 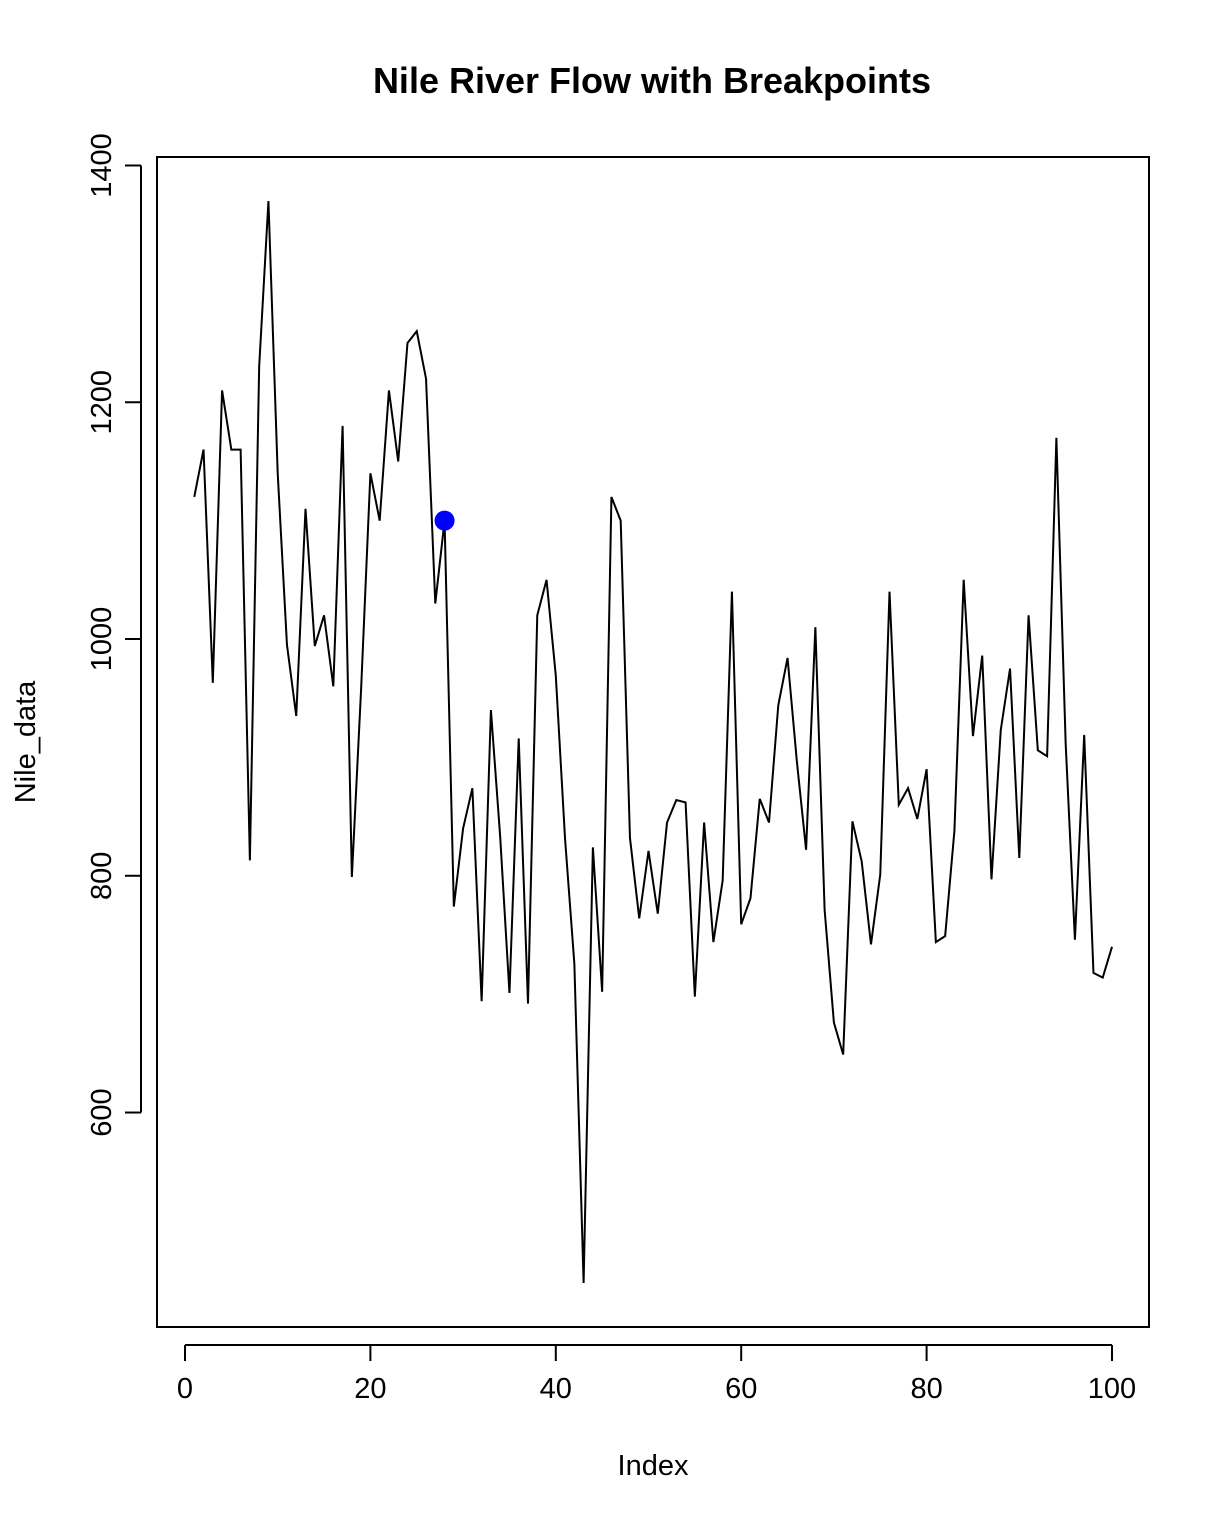 What do you see at coordinates (653, 1466) in the screenshot?
I see `x-axis-label: Index` at bounding box center [653, 1466].